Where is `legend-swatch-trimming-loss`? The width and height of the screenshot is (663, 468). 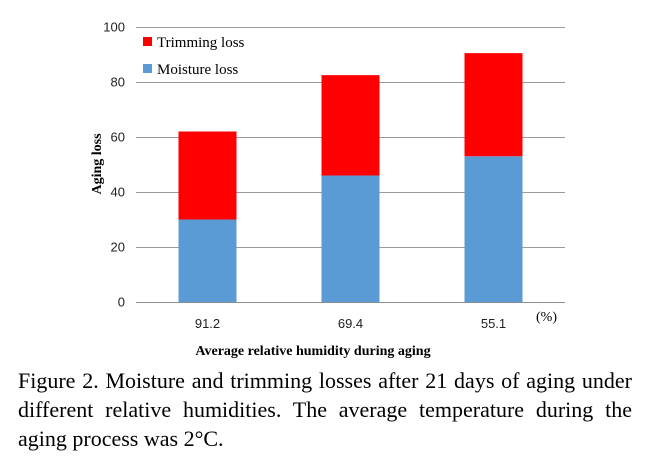
legend-swatch-trimming-loss is located at coordinates (147, 41).